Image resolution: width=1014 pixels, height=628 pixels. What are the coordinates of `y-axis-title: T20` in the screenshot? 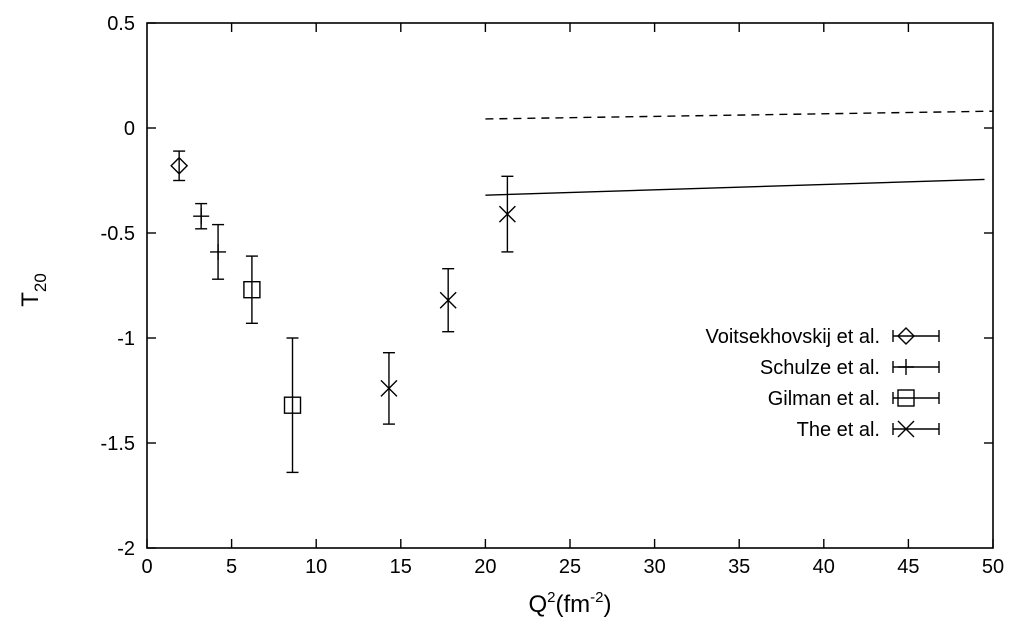 It's located at (33, 290).